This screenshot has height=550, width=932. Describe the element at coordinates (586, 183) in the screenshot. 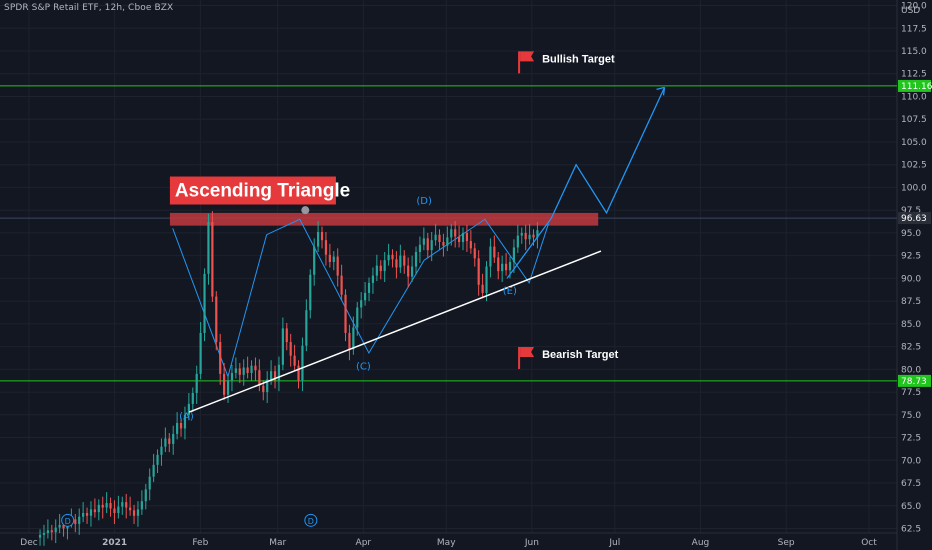

I see `projection-path` at that location.